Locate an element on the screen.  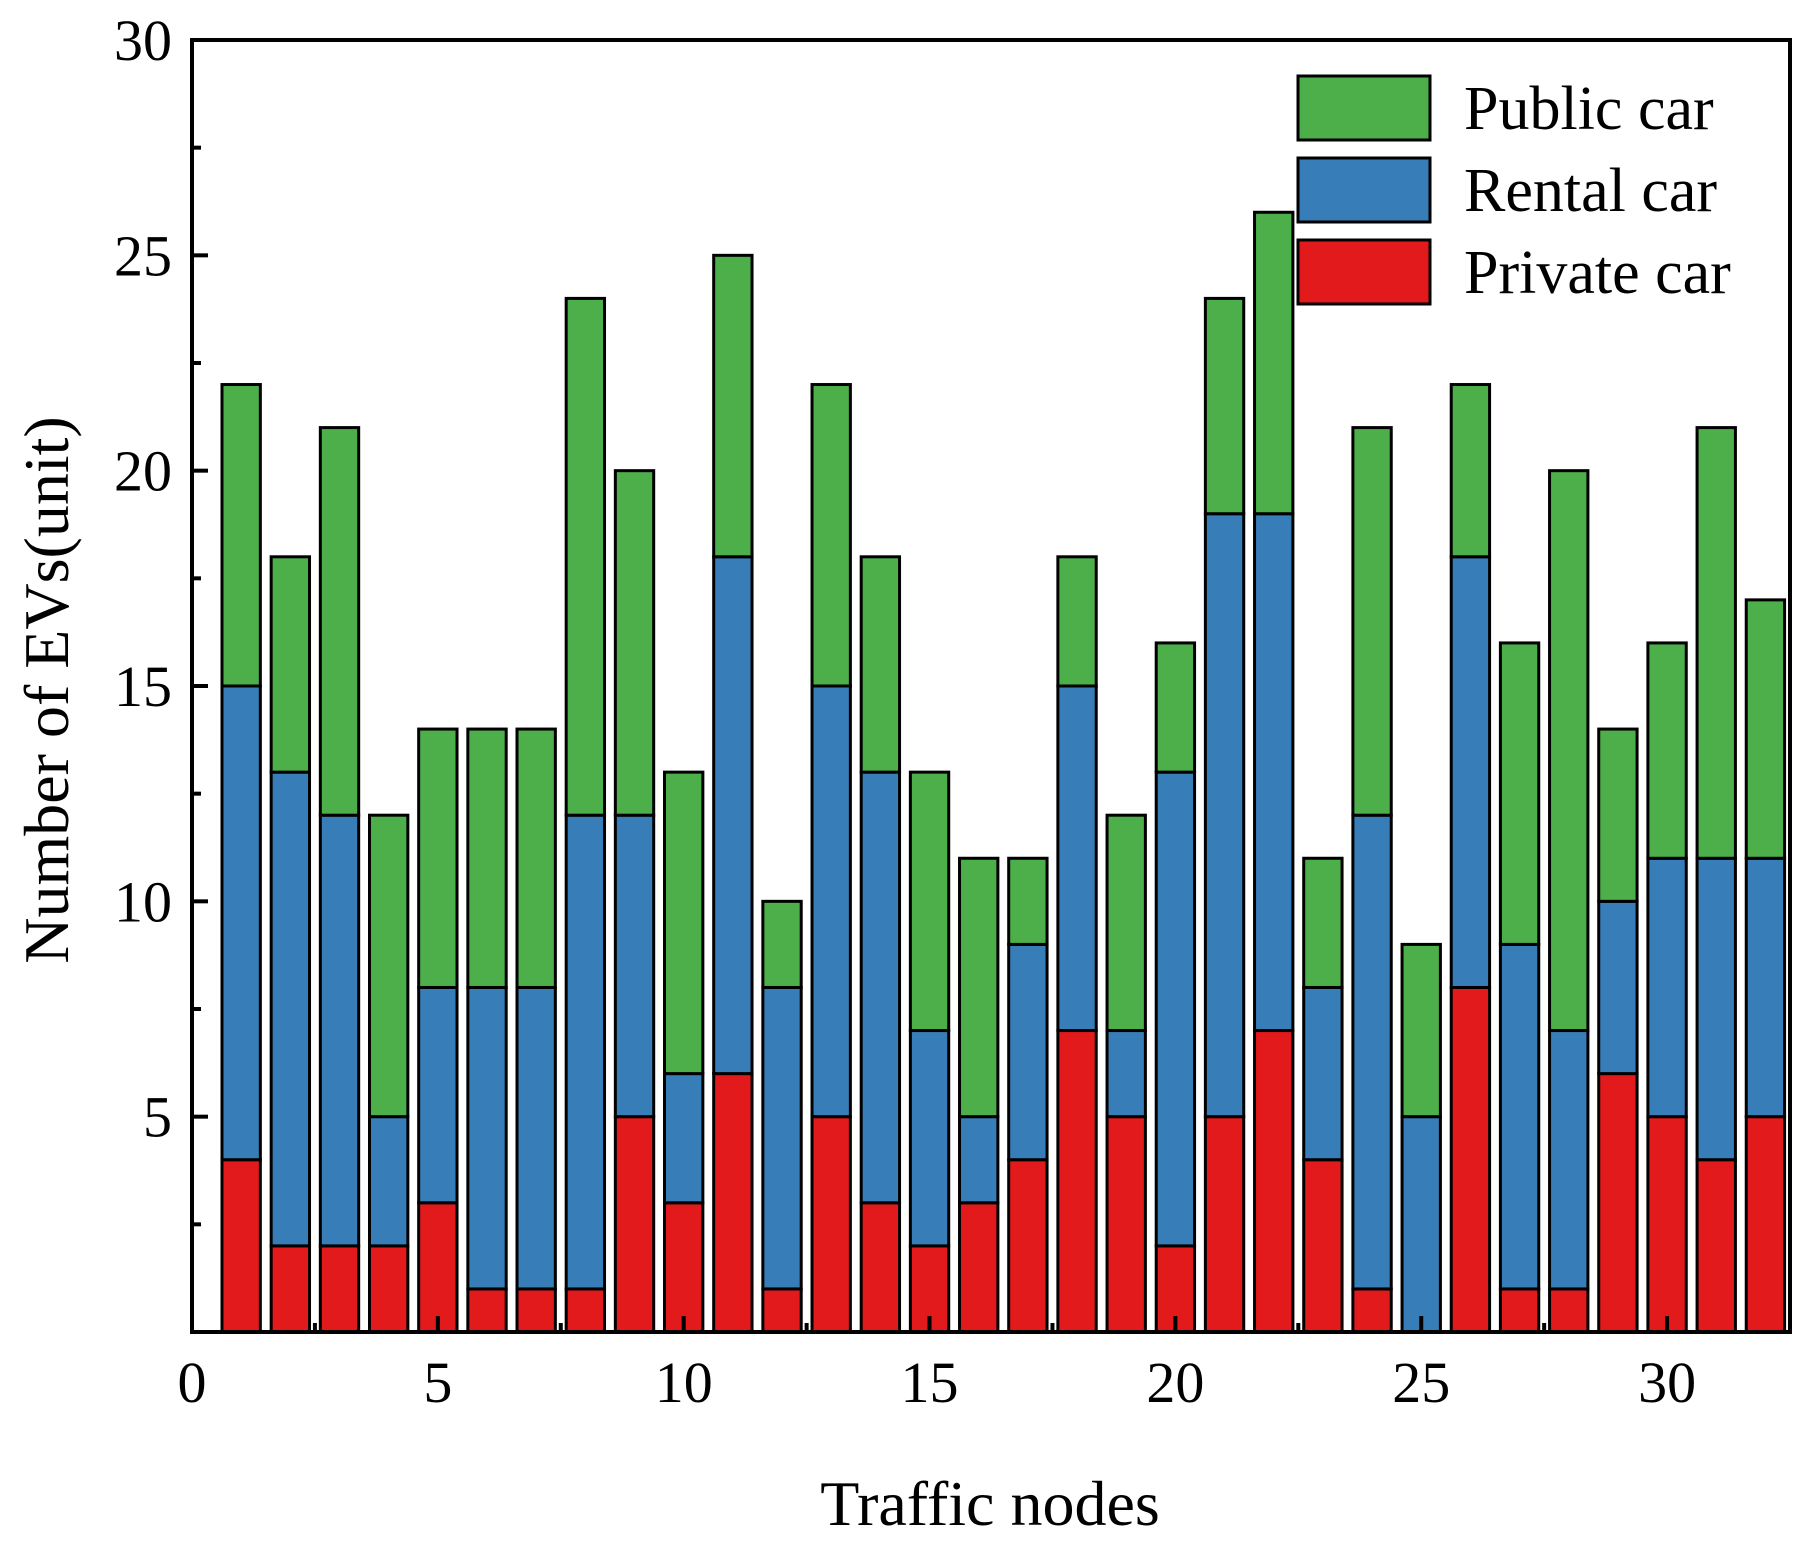
x-tick-label: 10 is located at coordinates (684, 1382).